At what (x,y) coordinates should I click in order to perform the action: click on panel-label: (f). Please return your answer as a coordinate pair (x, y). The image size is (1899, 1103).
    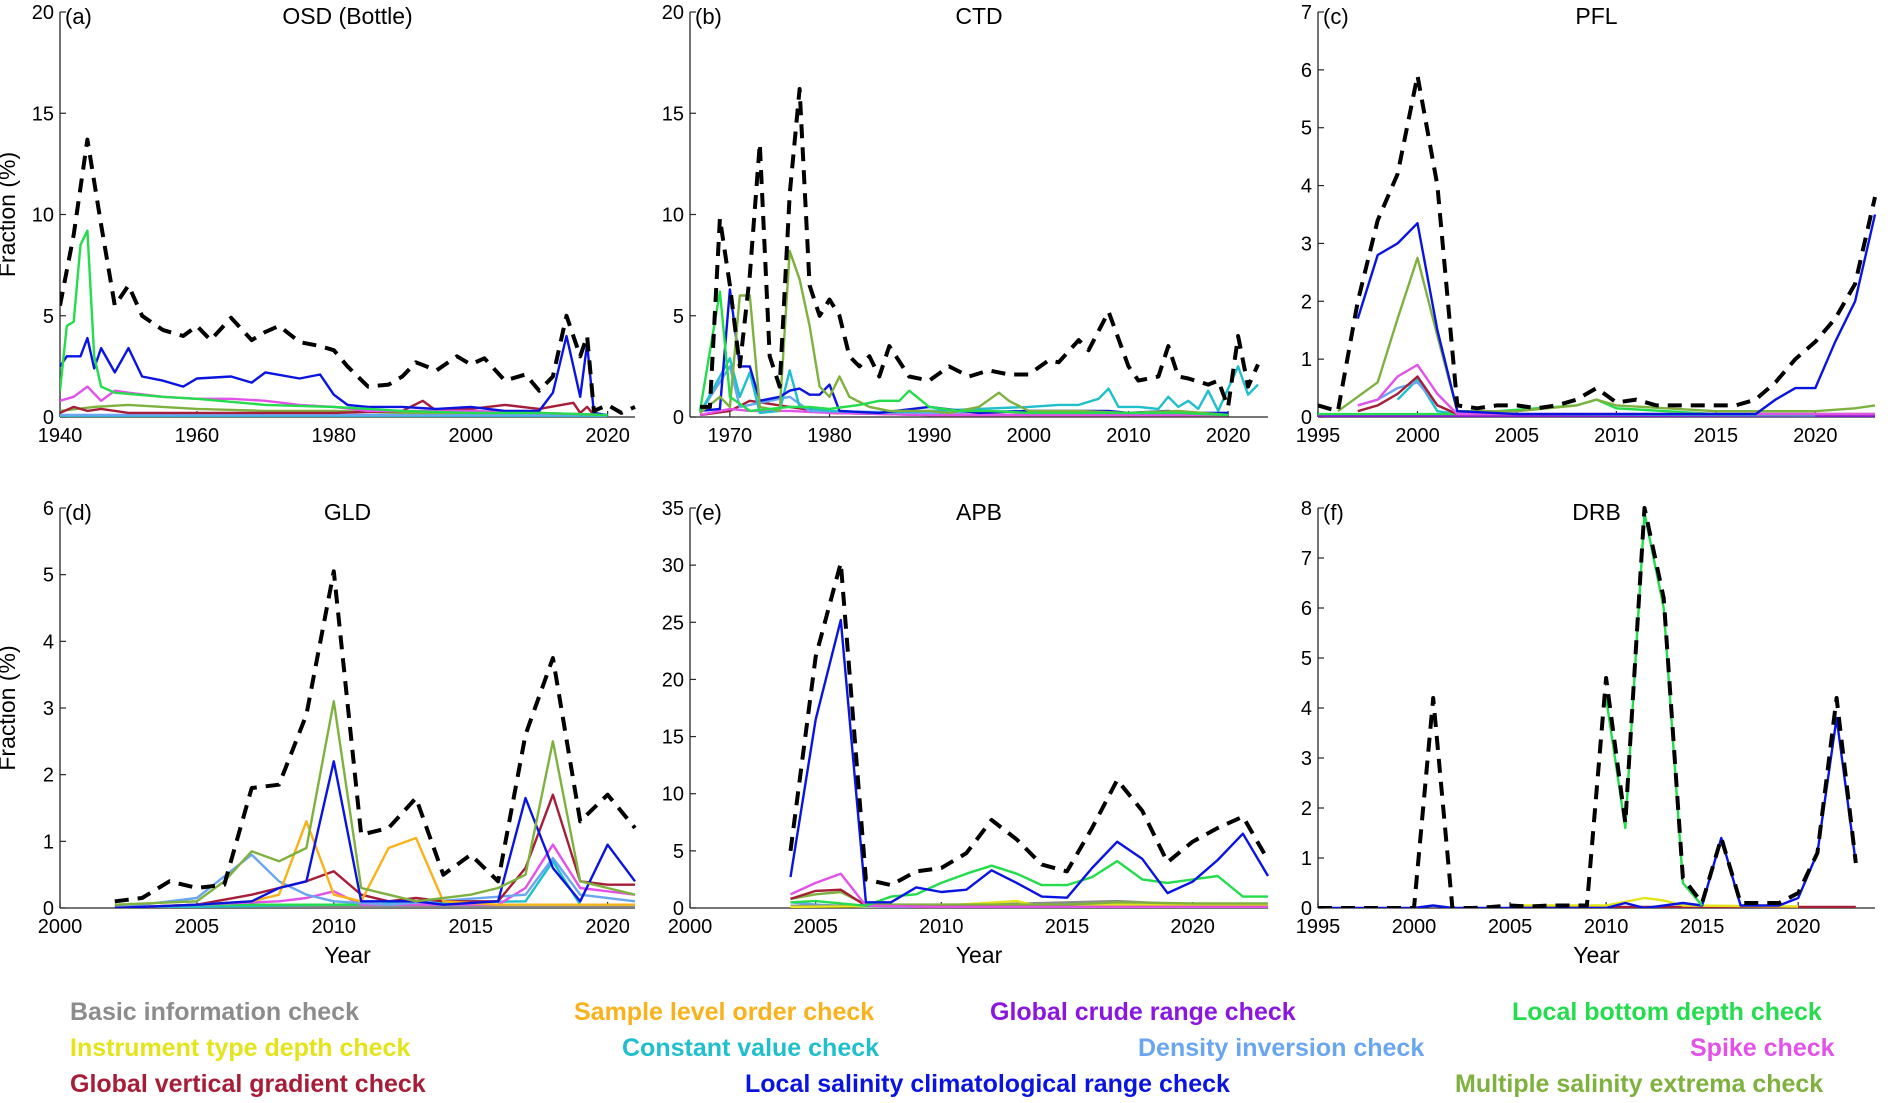
    Looking at the image, I should click on (1333, 512).